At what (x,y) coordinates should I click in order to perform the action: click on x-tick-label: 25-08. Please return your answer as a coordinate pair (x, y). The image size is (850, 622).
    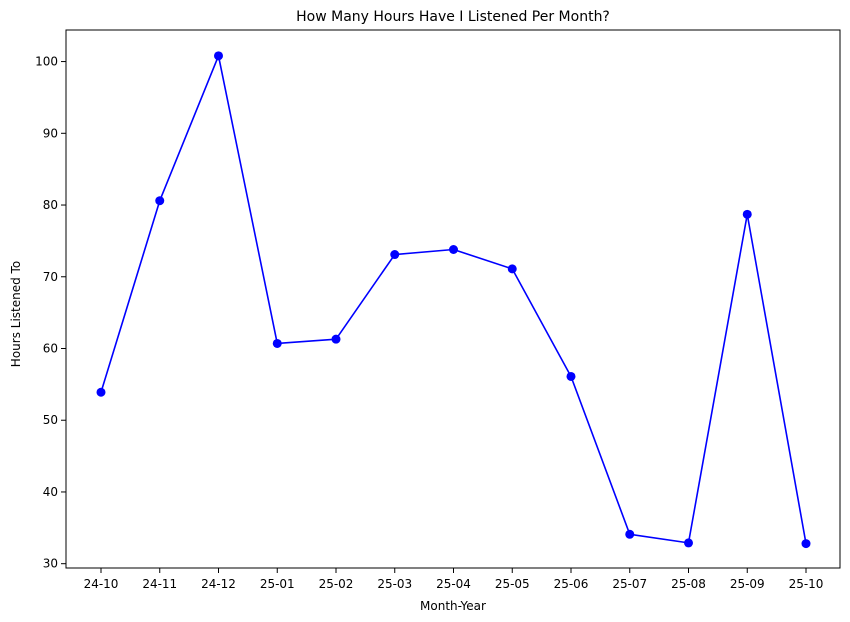
    Looking at the image, I should click on (688, 584).